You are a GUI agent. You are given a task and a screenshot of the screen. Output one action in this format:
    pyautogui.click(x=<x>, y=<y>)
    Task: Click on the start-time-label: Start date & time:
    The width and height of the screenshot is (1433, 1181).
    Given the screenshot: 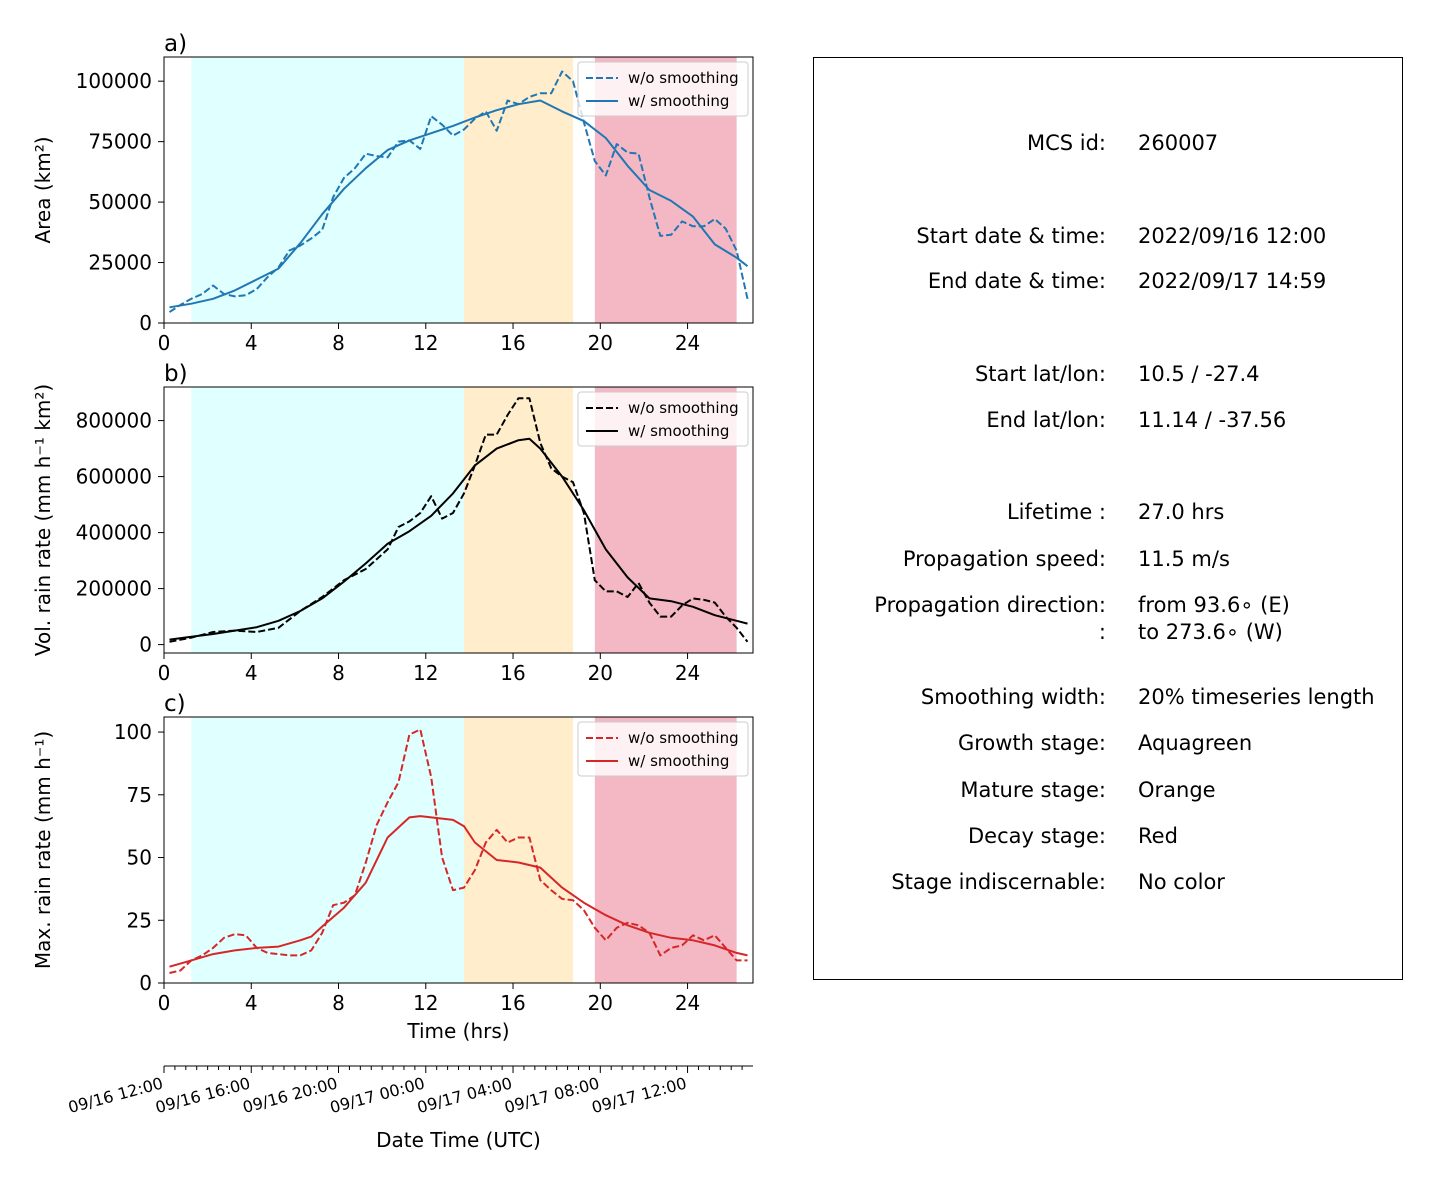 What is the action you would take?
    pyautogui.click(x=1011, y=236)
    